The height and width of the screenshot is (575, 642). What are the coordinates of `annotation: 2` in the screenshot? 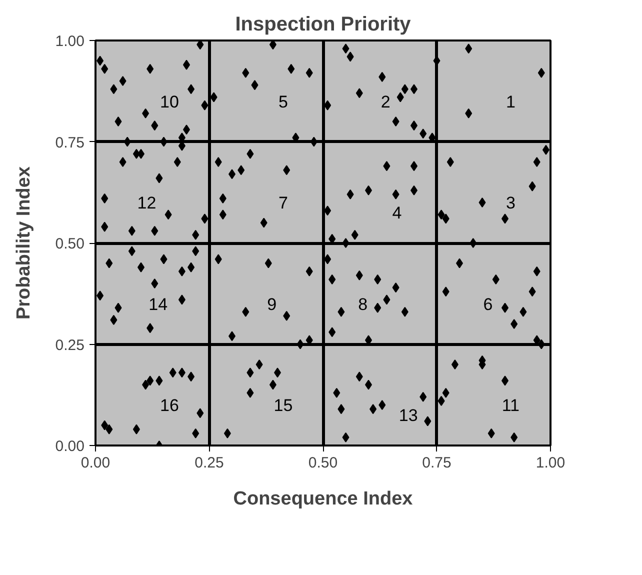 It's located at (385, 102).